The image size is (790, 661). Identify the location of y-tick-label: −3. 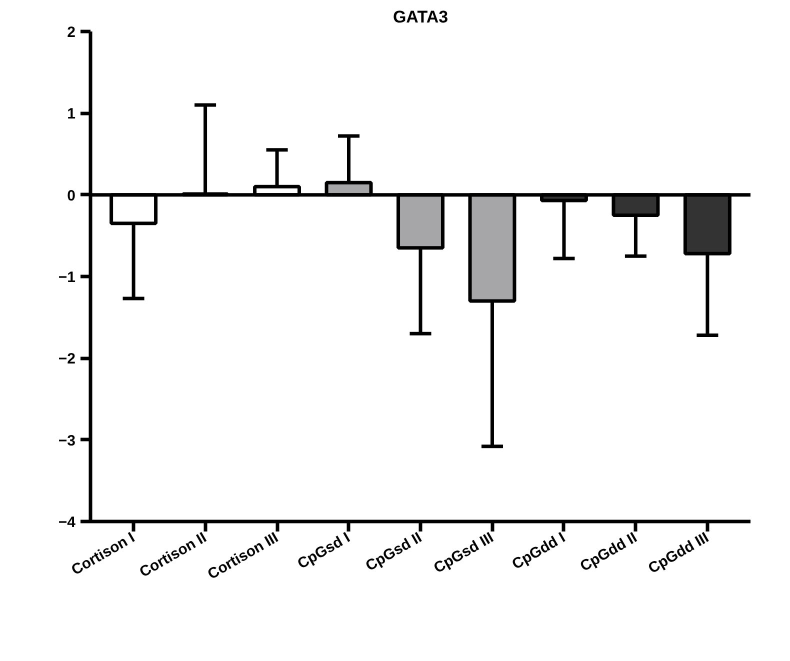
(67, 441).